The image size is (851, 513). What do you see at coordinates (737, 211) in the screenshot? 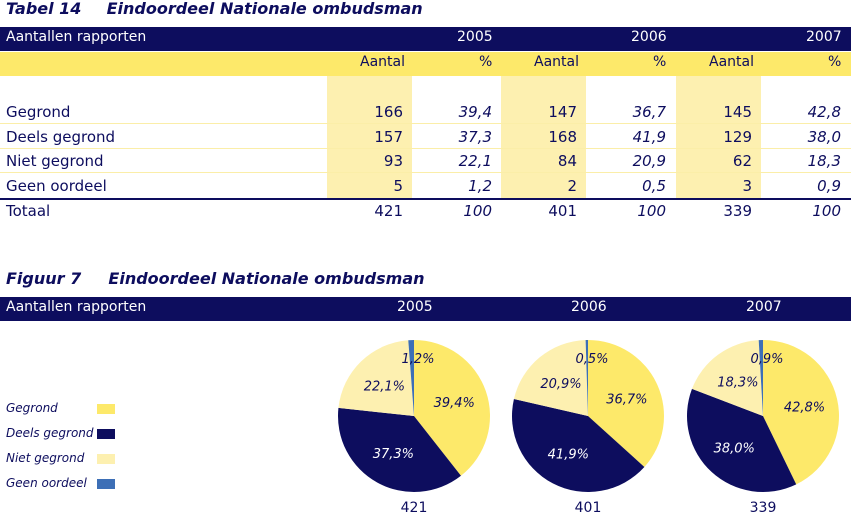
I see `total-cell: 339` at bounding box center [737, 211].